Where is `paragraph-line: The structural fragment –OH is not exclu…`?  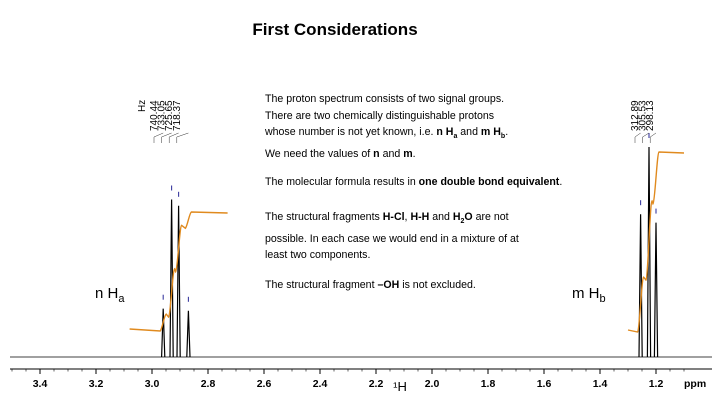
paragraph-line: The structural fragment –OH is not exclu… is located at coordinates (415, 285).